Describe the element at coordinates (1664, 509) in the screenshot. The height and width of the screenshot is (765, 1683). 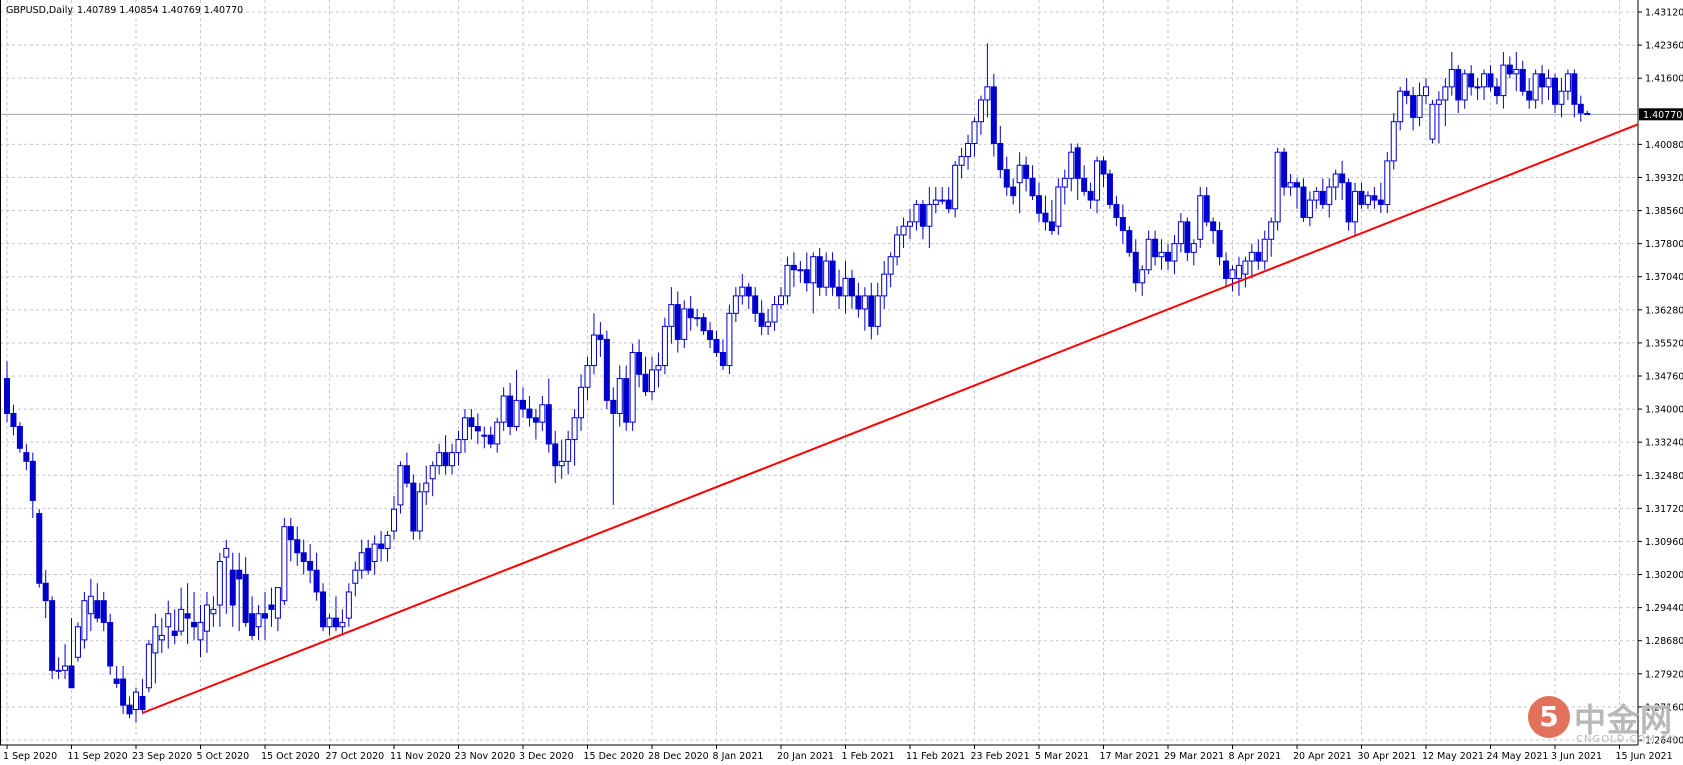
I see `y-tick-label: 1.31720` at that location.